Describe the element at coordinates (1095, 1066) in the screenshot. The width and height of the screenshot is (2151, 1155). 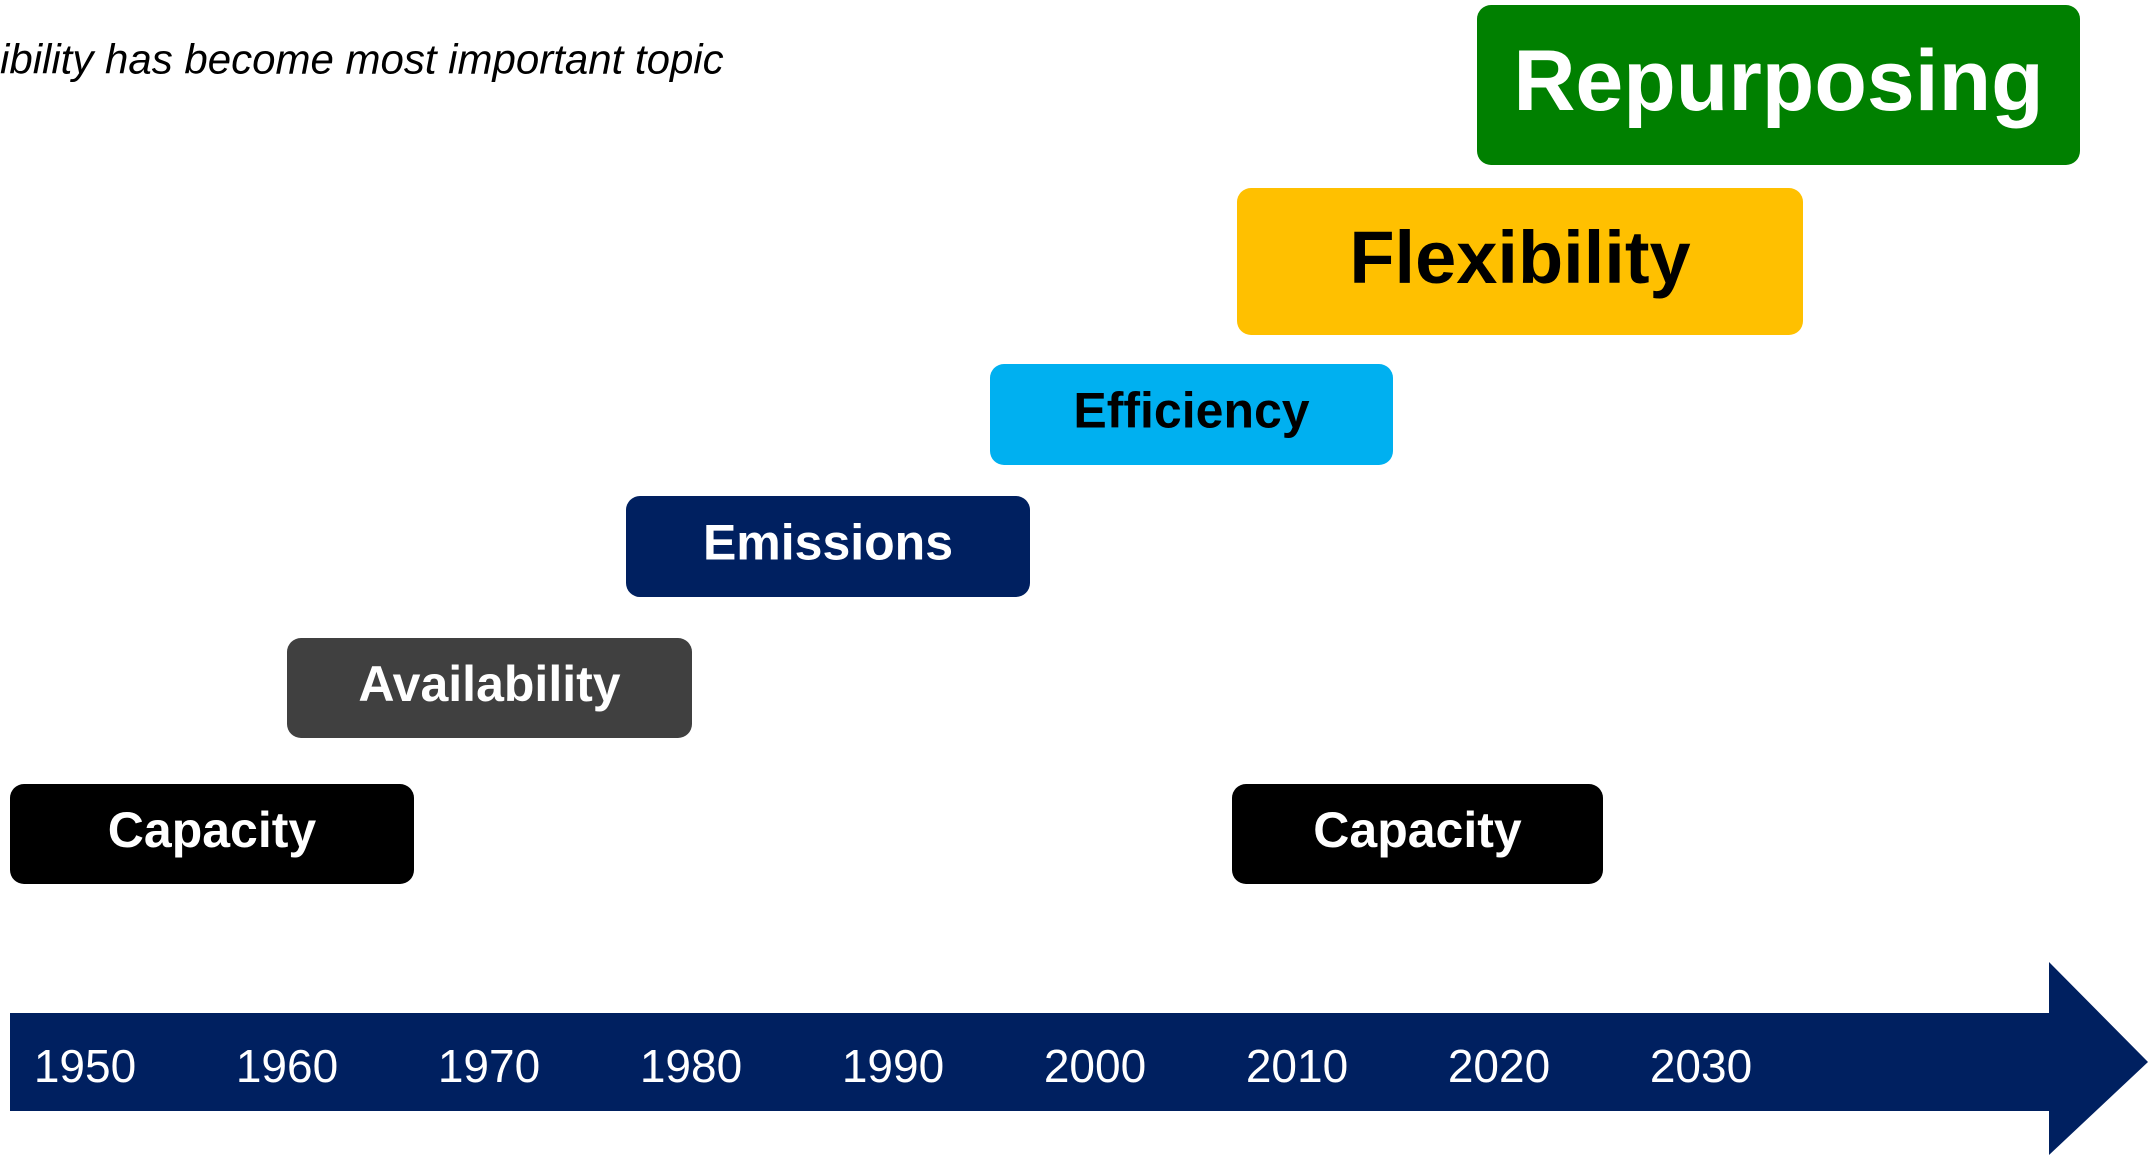
I see `year-label: 2000` at that location.